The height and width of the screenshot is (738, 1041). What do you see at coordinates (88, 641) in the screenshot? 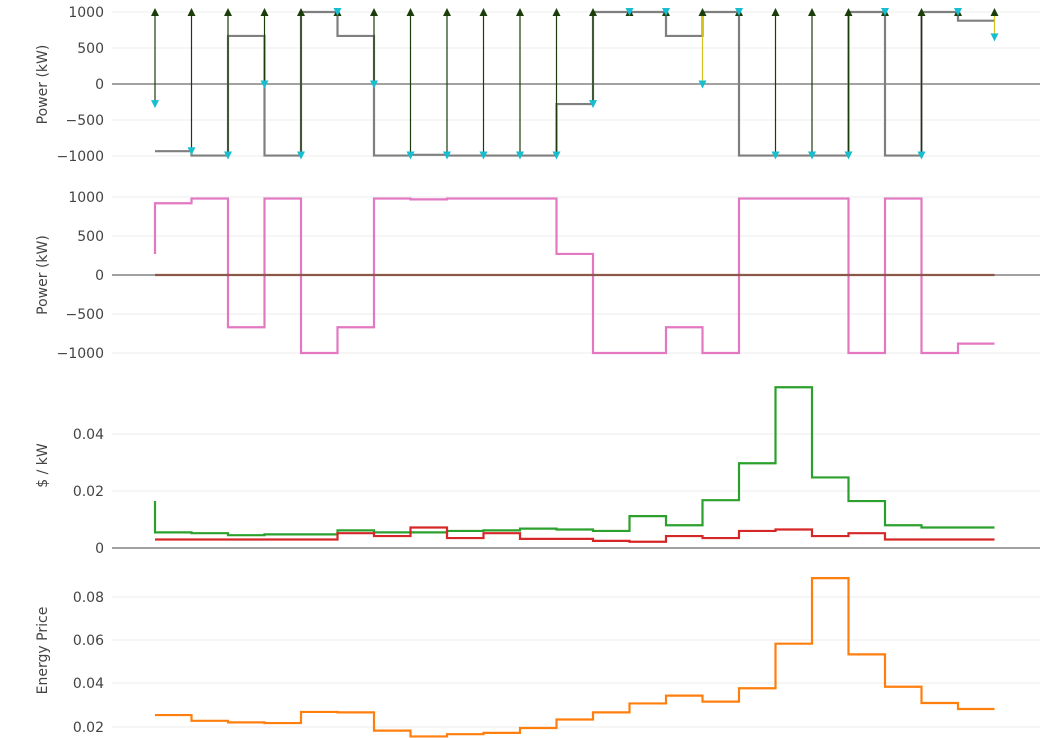
I see `y-tick-label: 0.06` at bounding box center [88, 641].